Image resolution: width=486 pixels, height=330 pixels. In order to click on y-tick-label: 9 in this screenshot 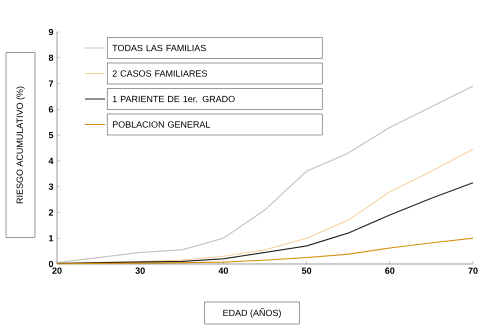, I will do `click(51, 32)`.